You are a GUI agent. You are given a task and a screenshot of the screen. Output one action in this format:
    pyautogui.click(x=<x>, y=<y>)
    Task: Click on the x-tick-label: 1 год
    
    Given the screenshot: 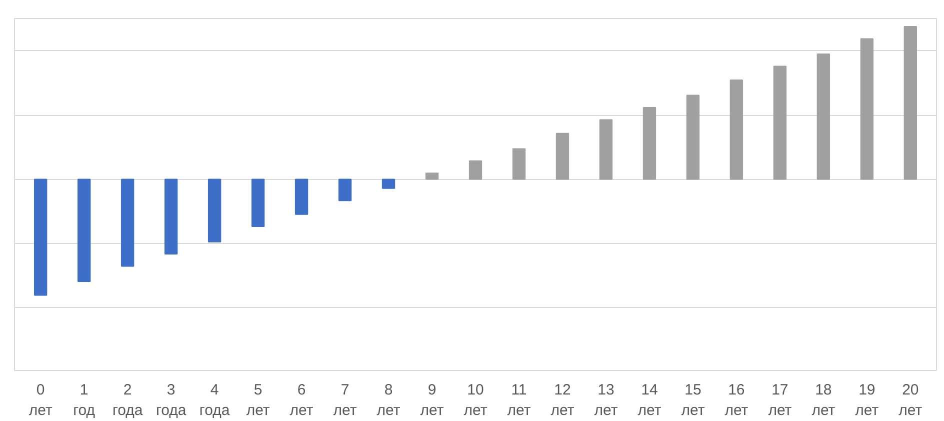 What is the action you would take?
    pyautogui.click(x=84, y=400)
    